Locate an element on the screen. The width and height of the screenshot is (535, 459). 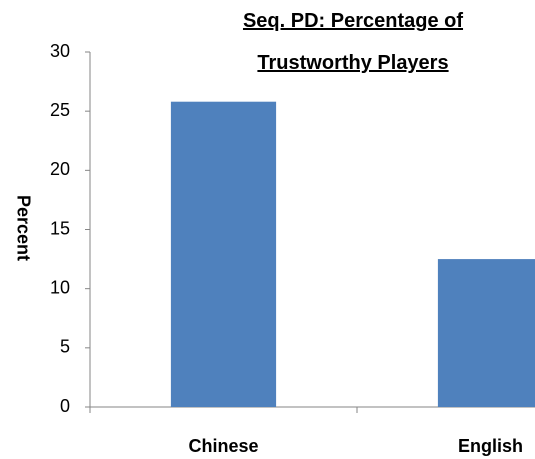
y-tick-label: 5 is located at coordinates (65, 347).